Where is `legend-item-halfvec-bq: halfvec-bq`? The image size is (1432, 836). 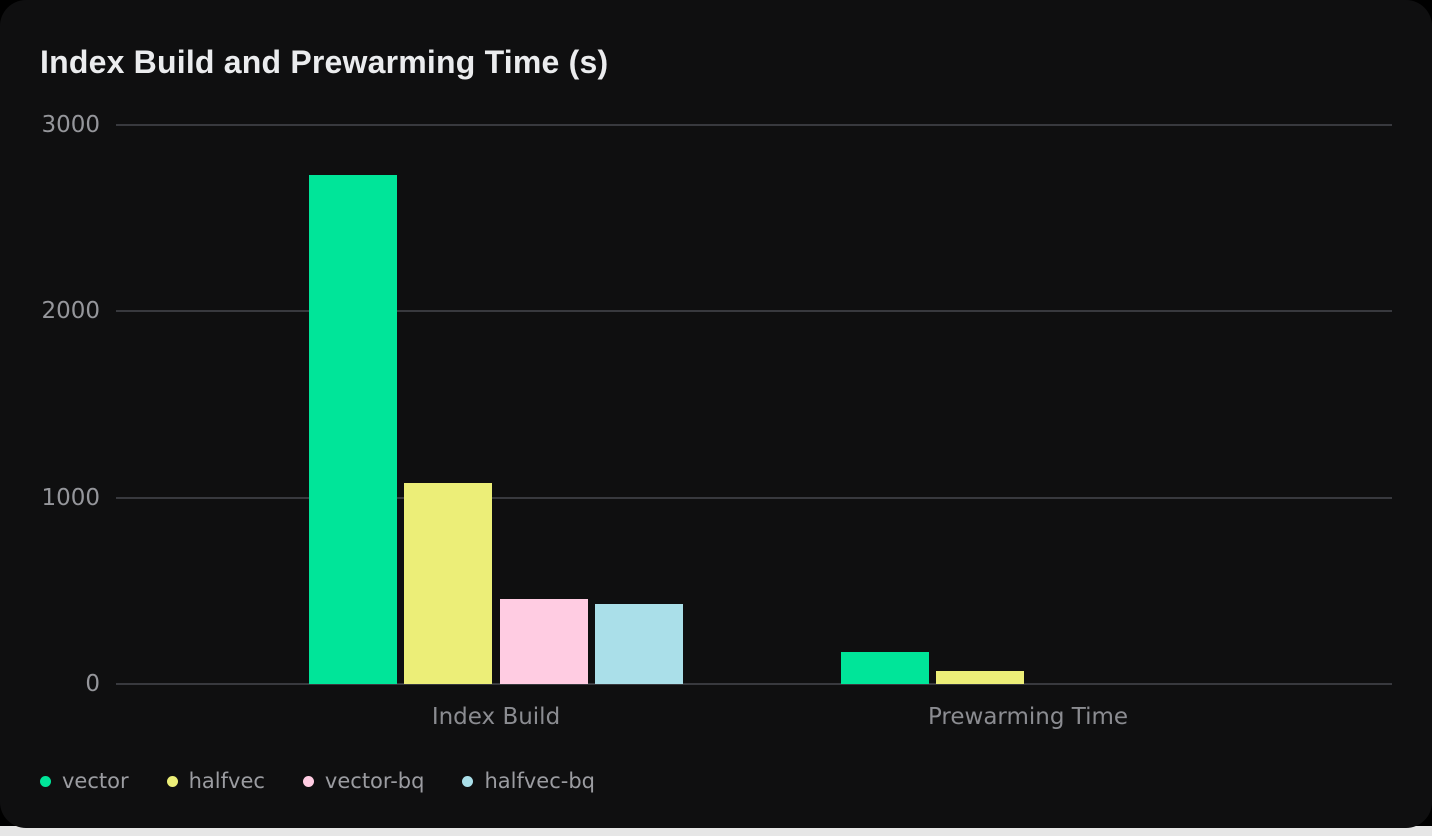 legend-item-halfvec-bq: halfvec-bq is located at coordinates (528, 781).